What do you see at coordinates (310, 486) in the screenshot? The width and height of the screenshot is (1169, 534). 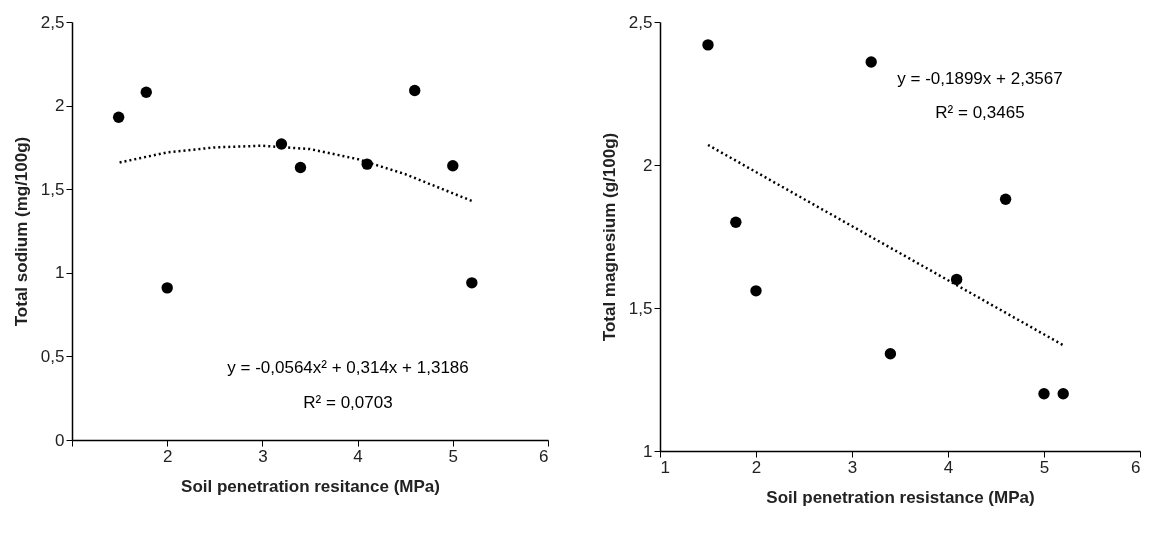 I see `x-axis-title: Soil penetration resitance (MPa)` at bounding box center [310, 486].